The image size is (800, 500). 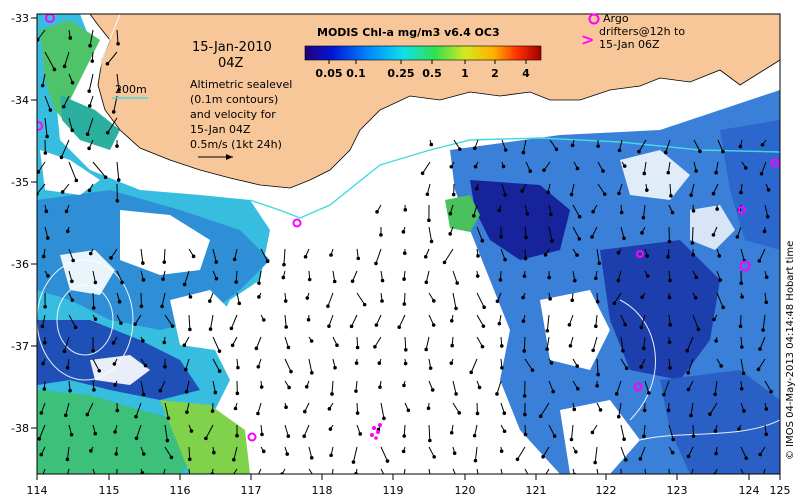 What do you see at coordinates (536, 490) in the screenshot?
I see `x-tick-label: 121` at bounding box center [536, 490].